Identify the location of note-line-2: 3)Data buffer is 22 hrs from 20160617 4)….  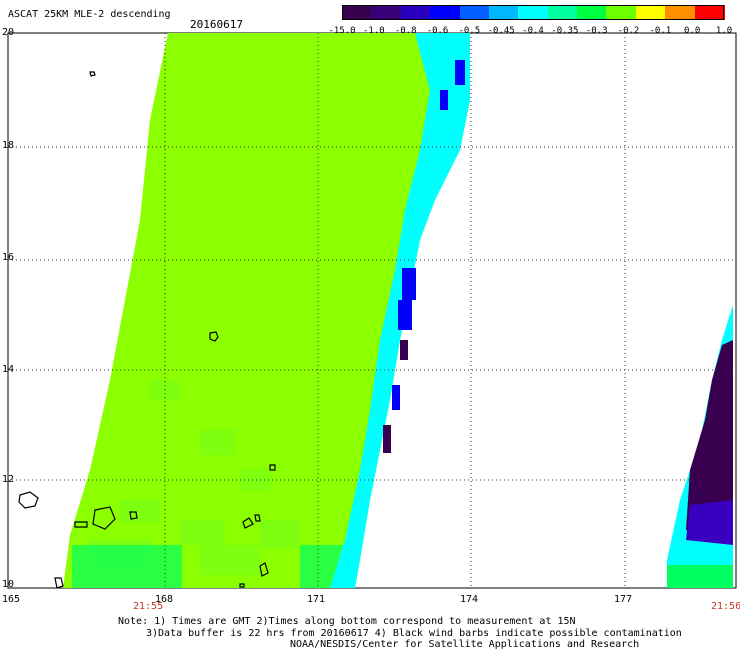
(414, 633).